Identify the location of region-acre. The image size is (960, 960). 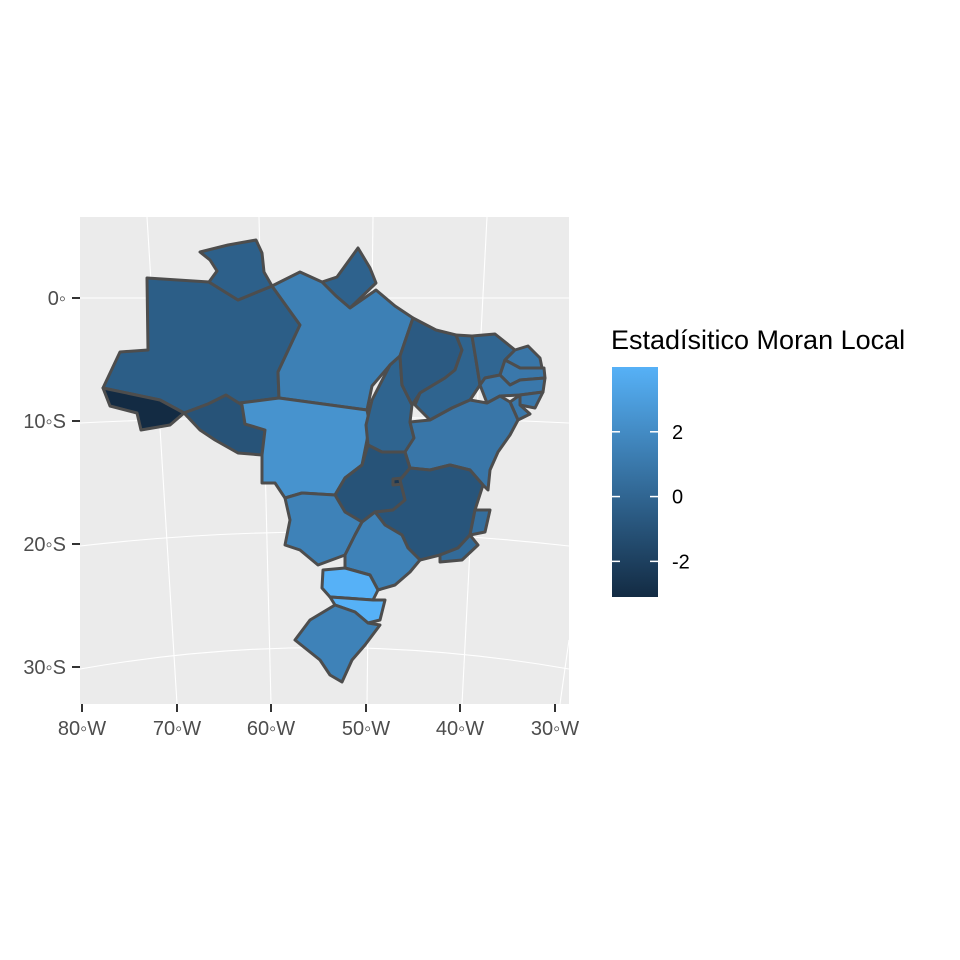
(143, 409).